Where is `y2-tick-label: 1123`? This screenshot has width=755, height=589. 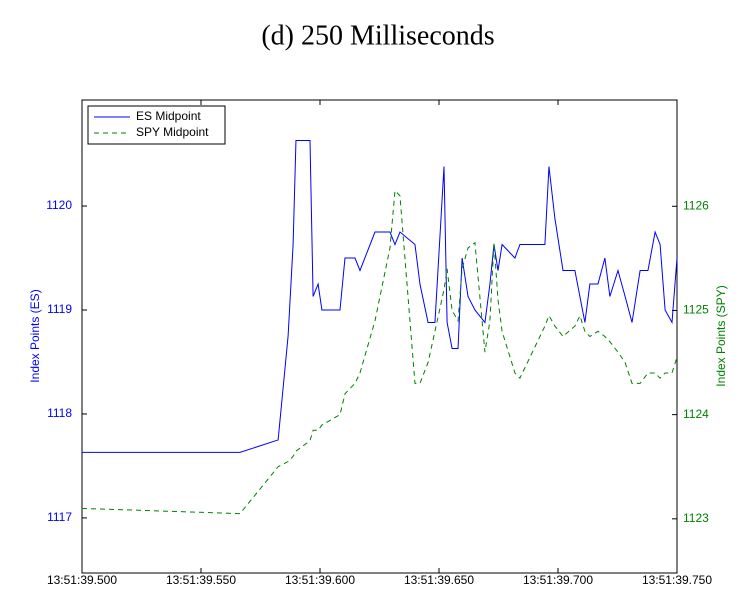
y2-tick-label: 1123 is located at coordinates (696, 518).